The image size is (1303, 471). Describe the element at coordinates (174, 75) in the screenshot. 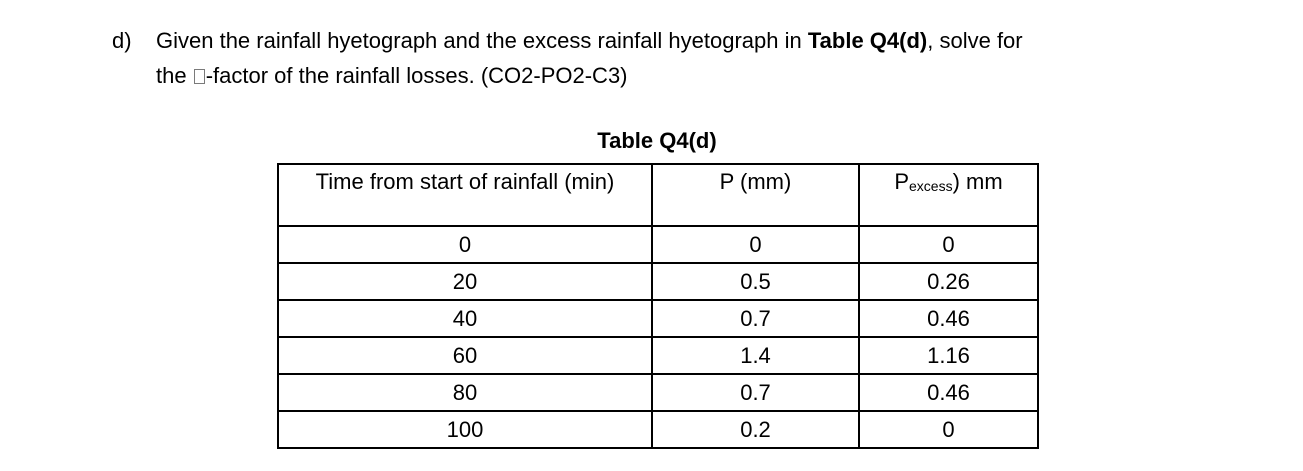

I see `question-text-line2-pre: the` at that location.